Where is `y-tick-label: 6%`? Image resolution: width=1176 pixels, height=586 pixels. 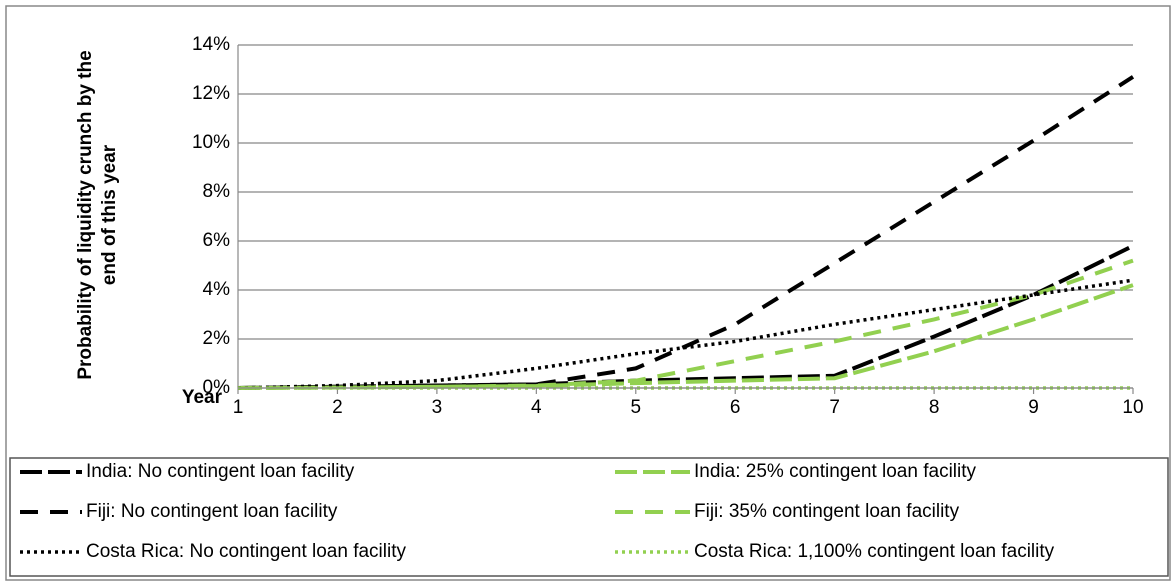
y-tick-label: 6% is located at coordinates (217, 240).